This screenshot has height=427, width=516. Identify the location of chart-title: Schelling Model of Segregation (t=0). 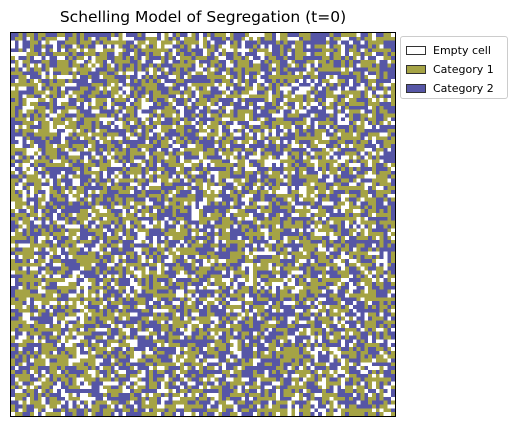
(203, 17).